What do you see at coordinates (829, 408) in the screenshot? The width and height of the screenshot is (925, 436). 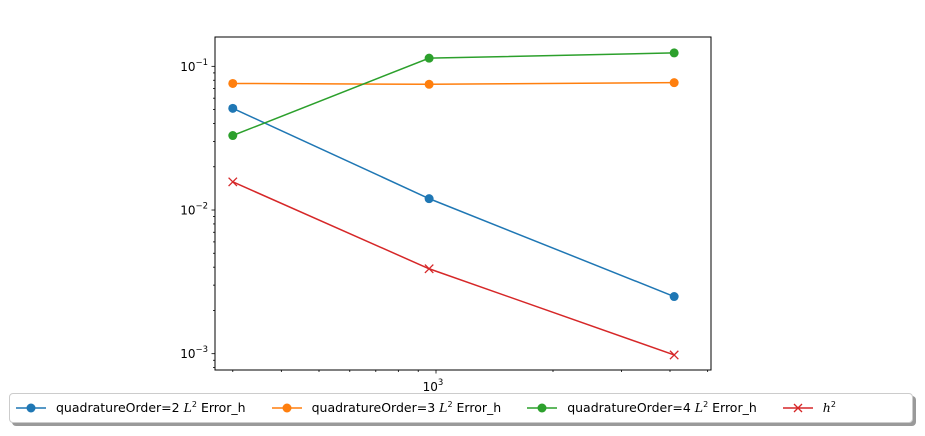 I see `legend-label-4: h2` at bounding box center [829, 408].